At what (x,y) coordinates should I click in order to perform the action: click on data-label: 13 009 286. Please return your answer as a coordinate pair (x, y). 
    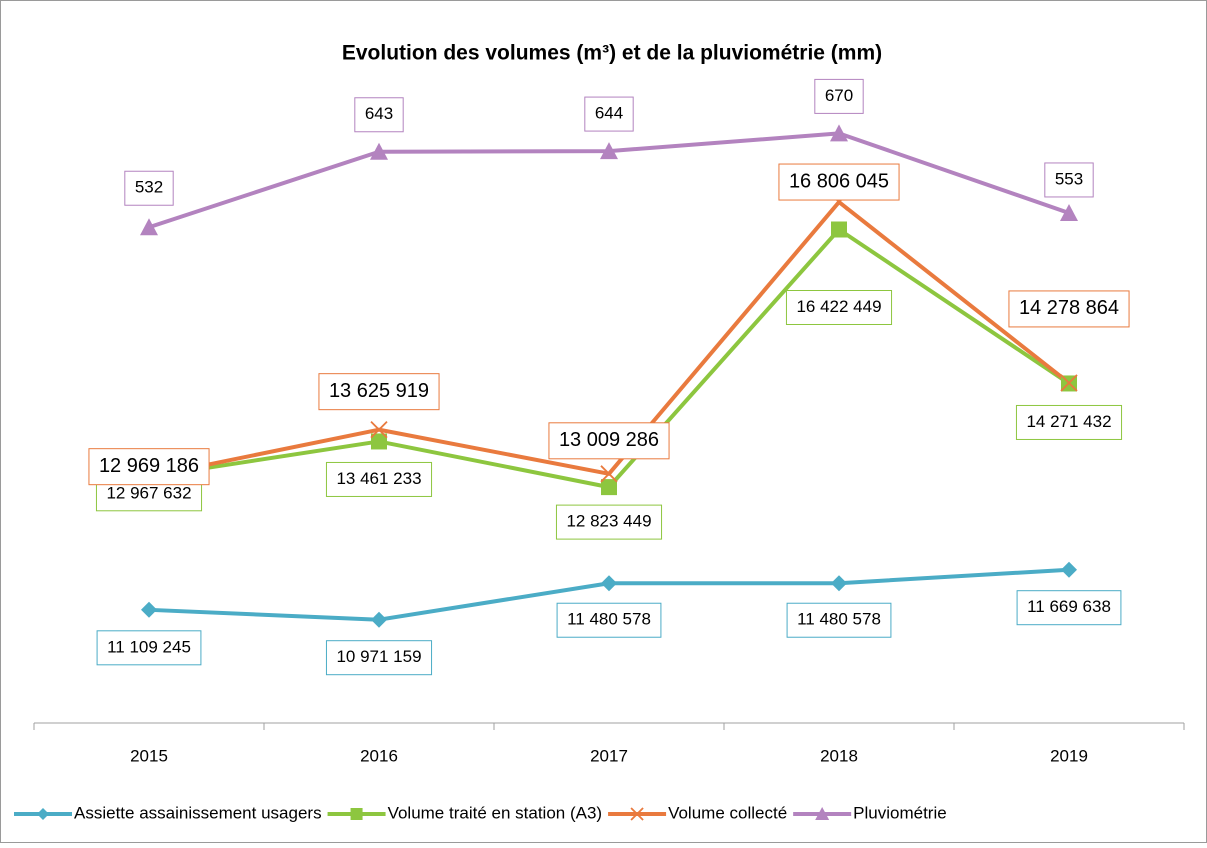
    Looking at the image, I should click on (609, 440).